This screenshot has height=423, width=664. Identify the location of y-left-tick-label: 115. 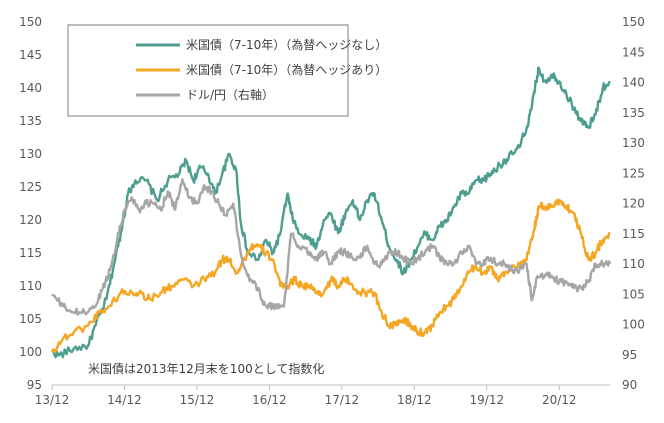
(30, 253).